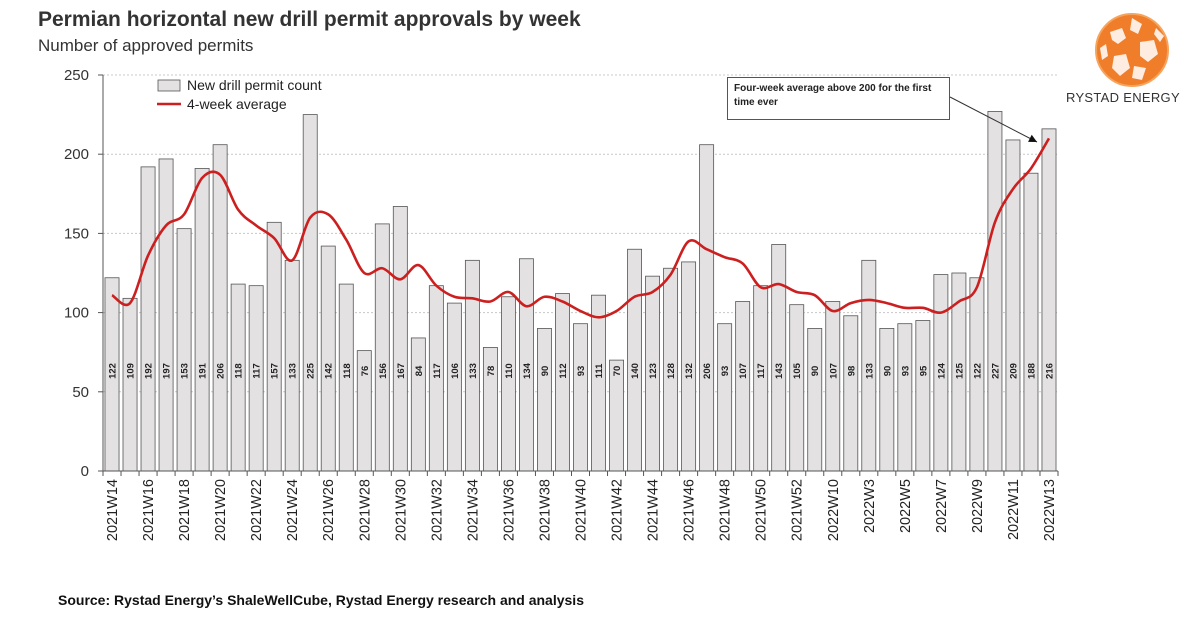 The height and width of the screenshot is (633, 1200). Describe the element at coordinates (76, 75) in the screenshot. I see `y-tick-label: 250` at that location.